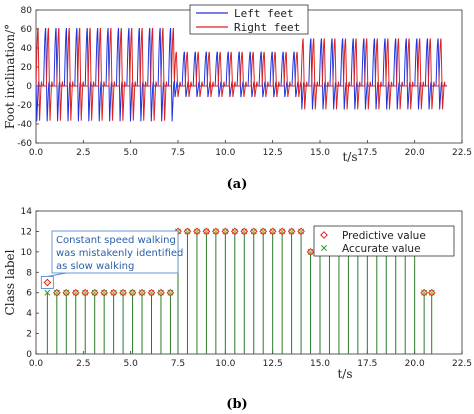 The width and height of the screenshot is (474, 414). What do you see at coordinates (116, 240) in the screenshot?
I see `annotation-line-1: Constant speed walking` at bounding box center [116, 240].